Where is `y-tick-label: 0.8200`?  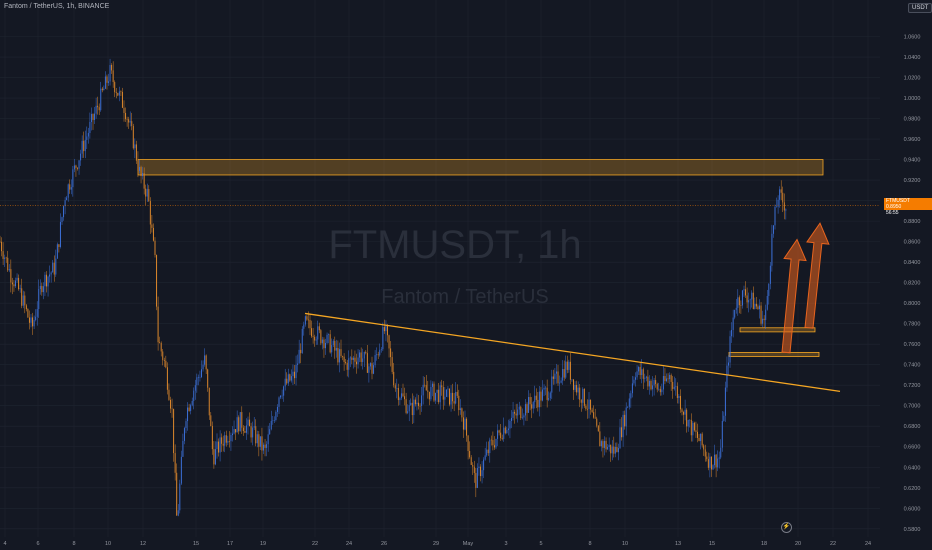
y-tick-label: 0.8200 is located at coordinates (912, 284).